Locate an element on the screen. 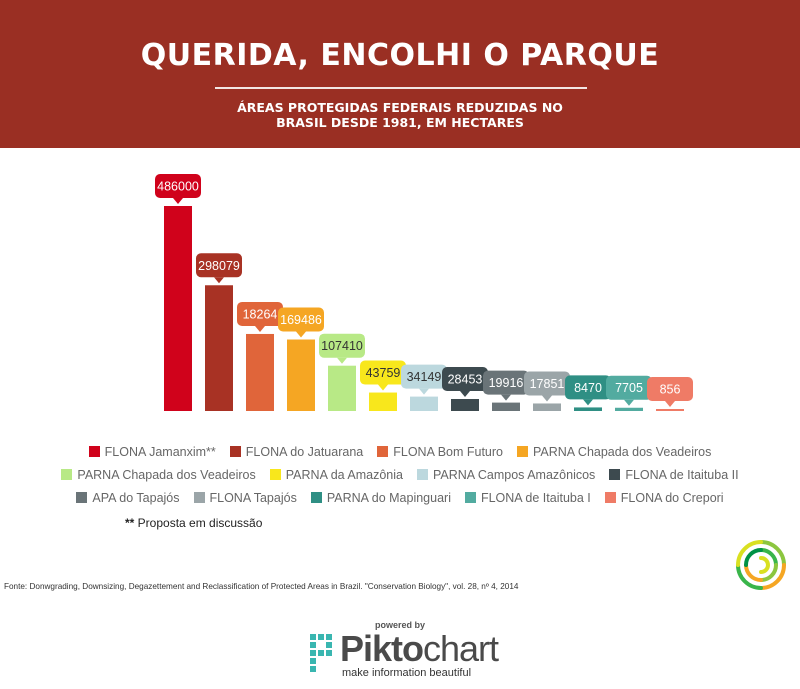  data-label: 107410 is located at coordinates (342, 346).